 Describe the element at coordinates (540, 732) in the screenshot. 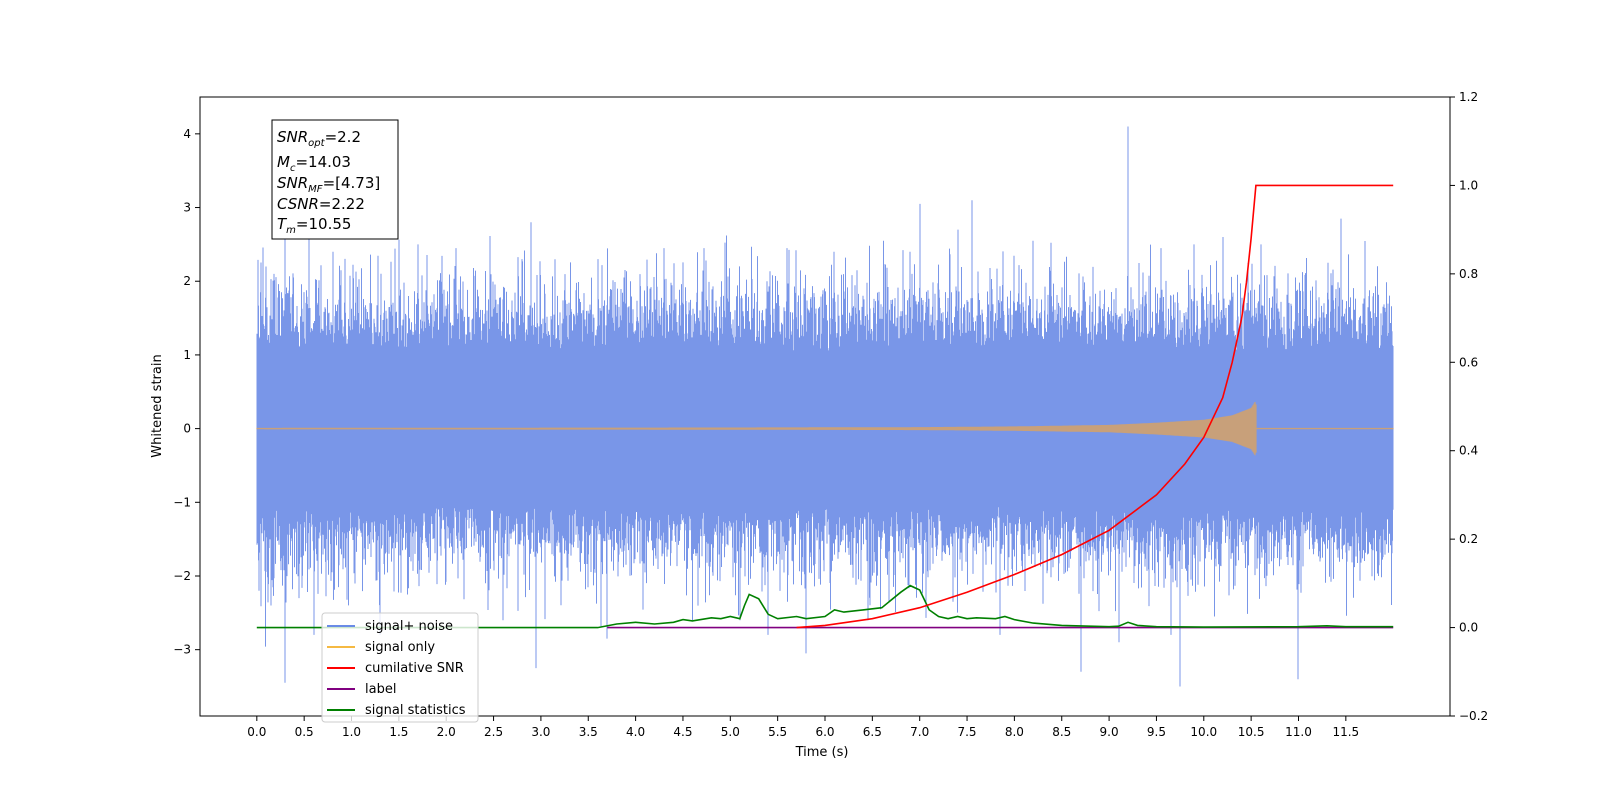

I see `x-tick-label: 3.0` at that location.